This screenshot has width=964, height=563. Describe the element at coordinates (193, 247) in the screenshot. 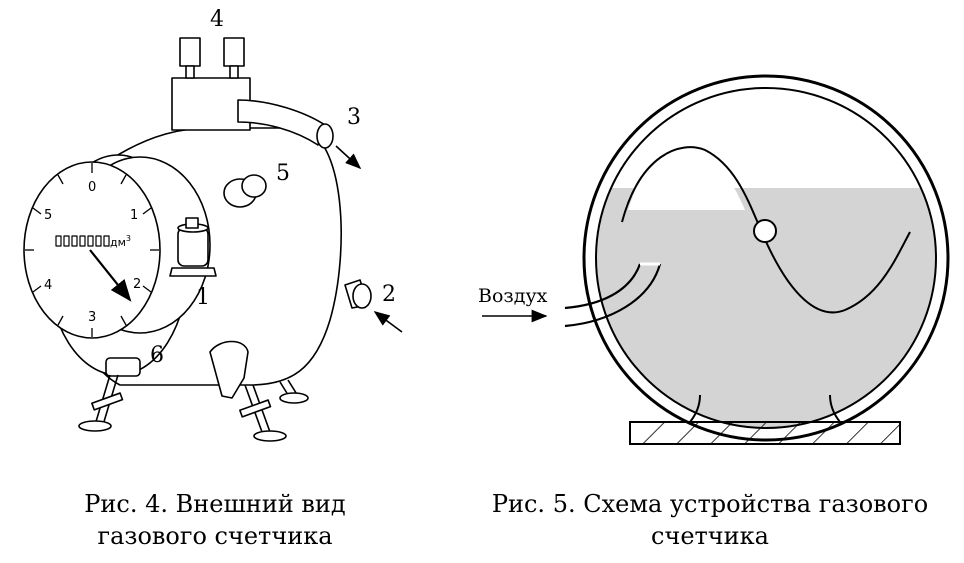

I see `level-gauge` at that location.